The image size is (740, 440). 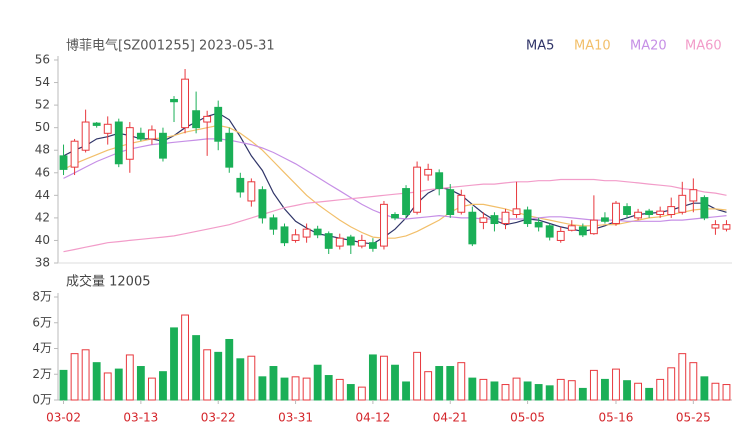 I want to click on x-tick-label: 03-13, so click(x=140, y=418).